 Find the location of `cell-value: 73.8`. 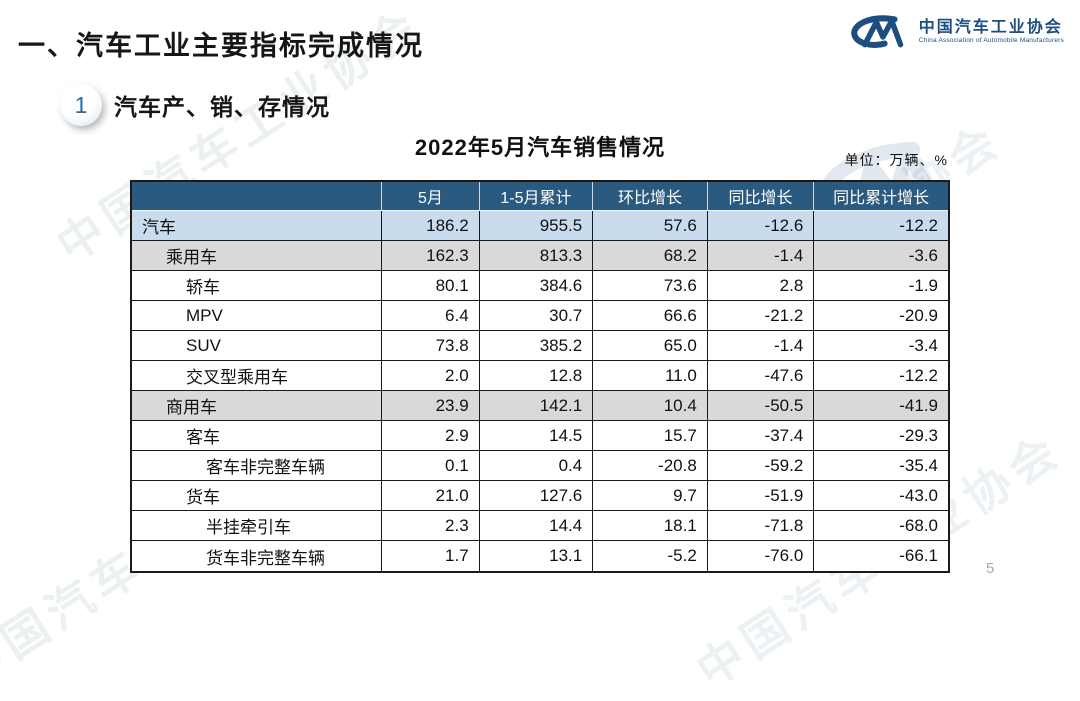

cell-value: 73.8 is located at coordinates (431, 346).